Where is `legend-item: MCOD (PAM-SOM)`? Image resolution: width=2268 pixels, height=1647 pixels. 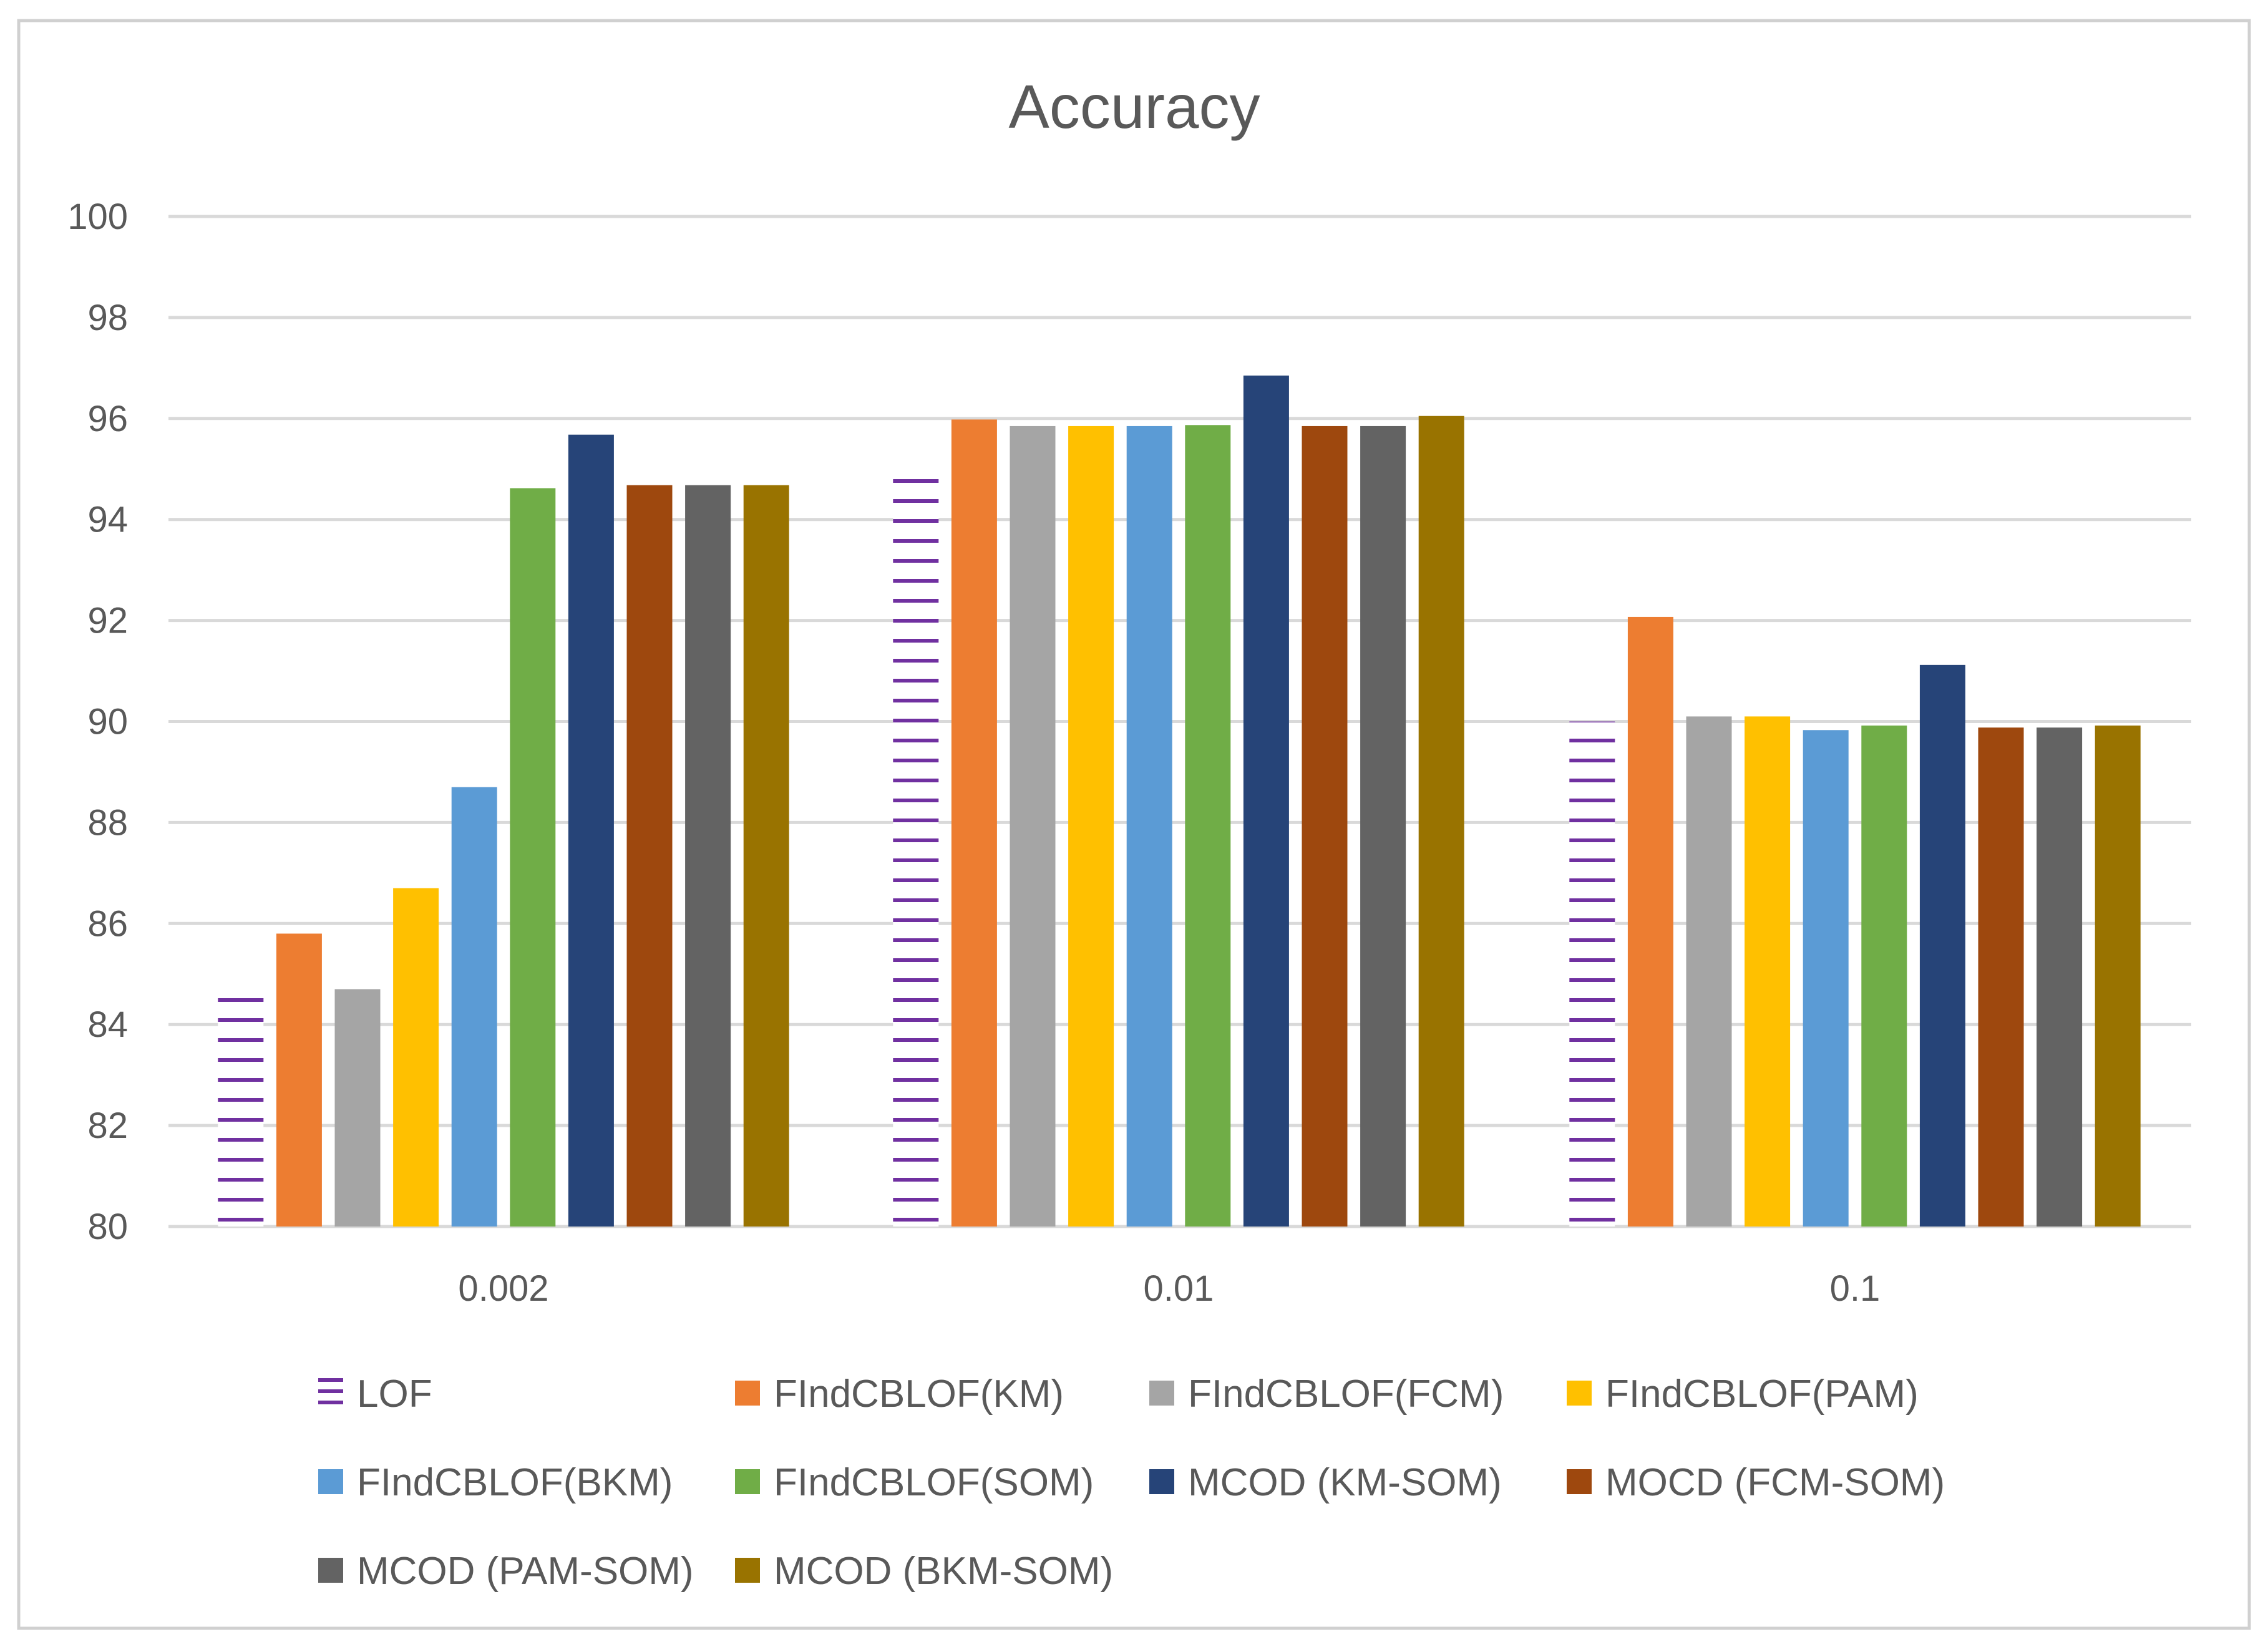 legend-item: MCOD (PAM-SOM) is located at coordinates (506, 1571).